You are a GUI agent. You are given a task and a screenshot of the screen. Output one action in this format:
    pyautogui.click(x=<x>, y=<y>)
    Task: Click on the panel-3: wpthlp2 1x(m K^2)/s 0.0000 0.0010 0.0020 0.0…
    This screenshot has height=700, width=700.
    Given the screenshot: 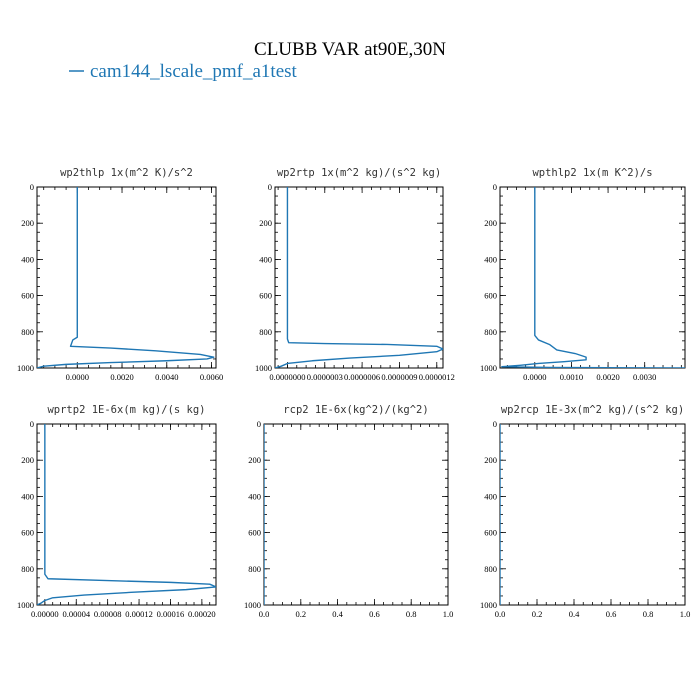 What is the action you would take?
    pyautogui.click(x=583, y=274)
    